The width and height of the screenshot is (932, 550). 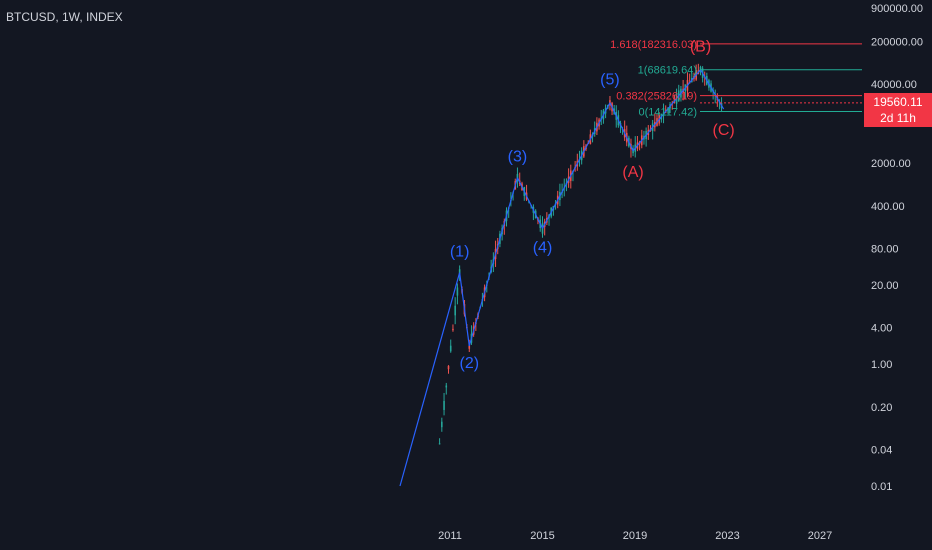 What do you see at coordinates (610, 80) in the screenshot?
I see `wave-label: (5)` at bounding box center [610, 80].